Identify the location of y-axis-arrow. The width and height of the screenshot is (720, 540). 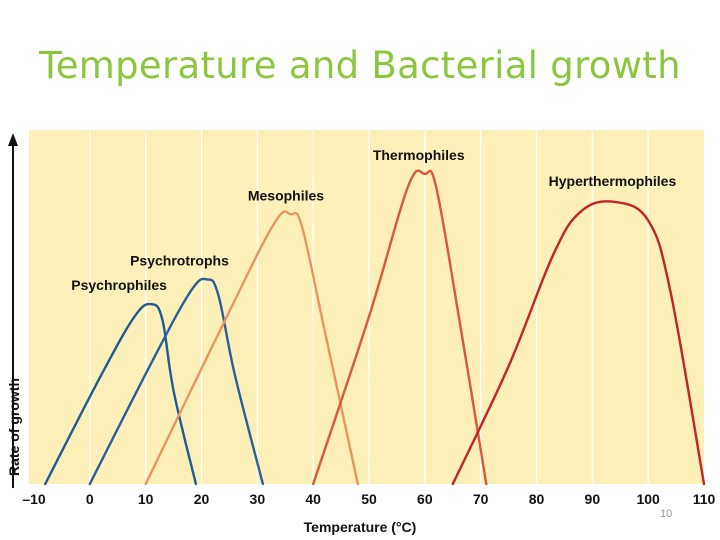
(13, 139).